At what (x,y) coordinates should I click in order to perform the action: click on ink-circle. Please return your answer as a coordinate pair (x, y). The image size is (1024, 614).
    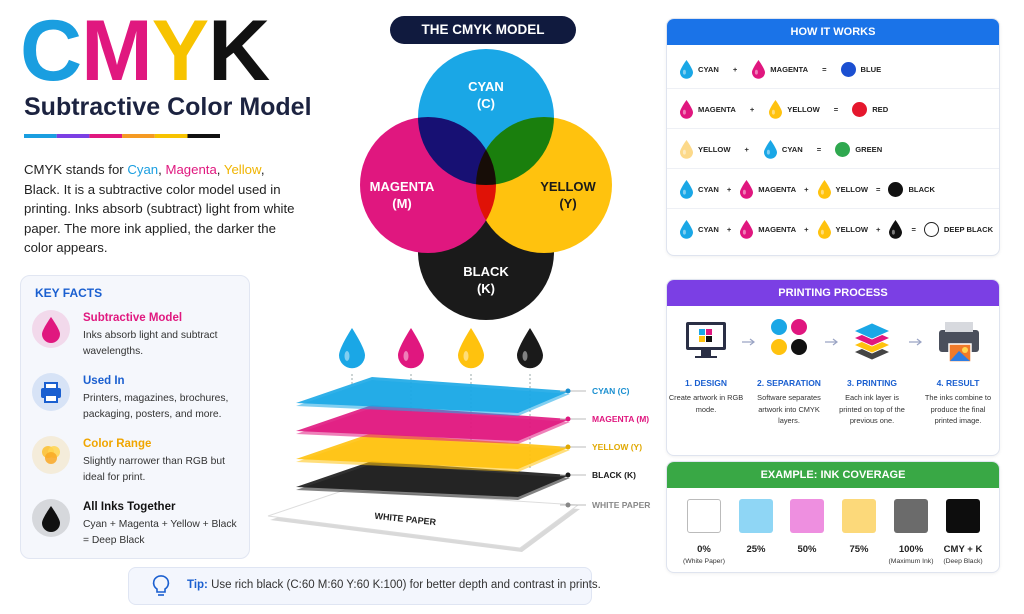
    Looking at the image, I should click on (544, 185).